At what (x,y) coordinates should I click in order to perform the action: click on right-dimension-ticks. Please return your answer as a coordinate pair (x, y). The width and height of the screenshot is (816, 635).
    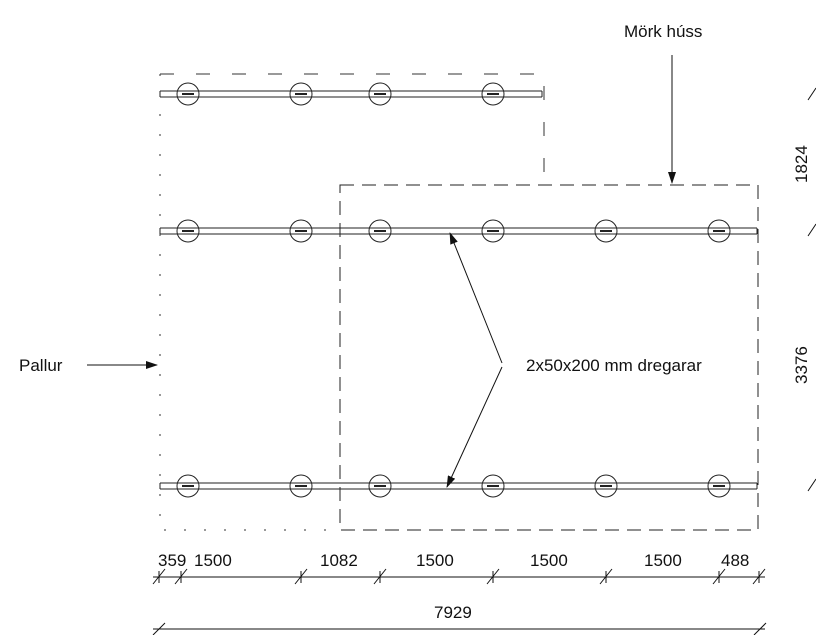
    Looking at the image, I should click on (811, 289).